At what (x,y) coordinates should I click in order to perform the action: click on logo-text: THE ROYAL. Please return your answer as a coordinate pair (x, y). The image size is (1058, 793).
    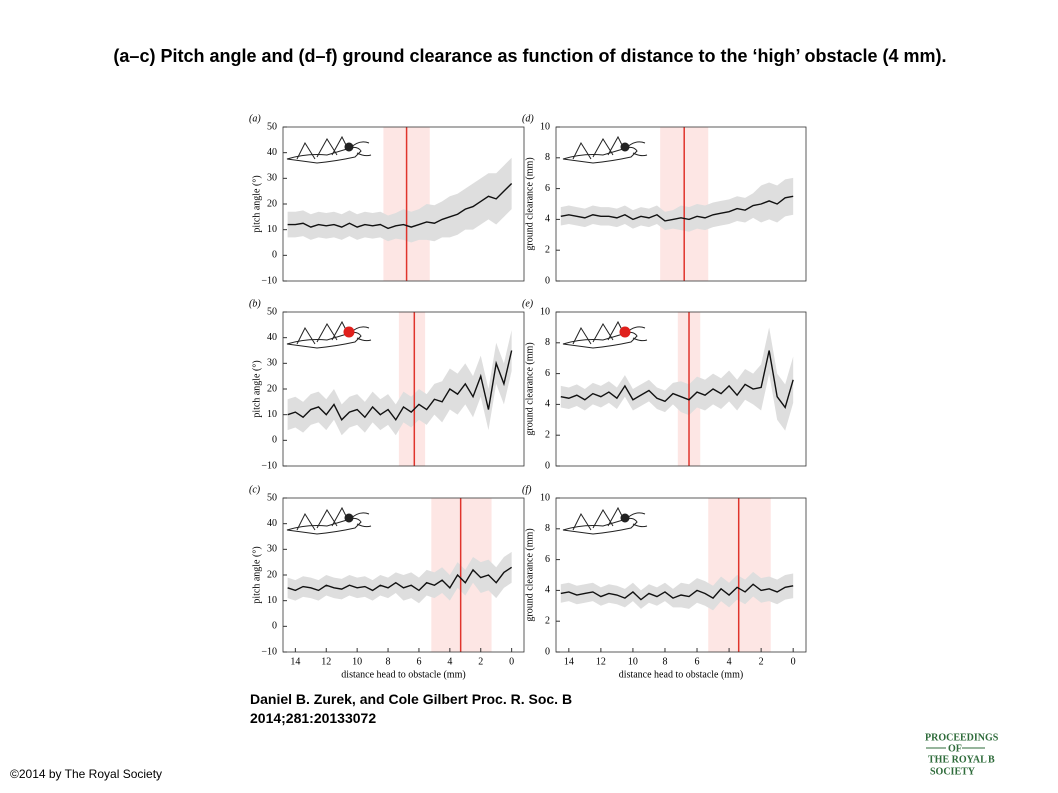
    Looking at the image, I should click on (957, 759).